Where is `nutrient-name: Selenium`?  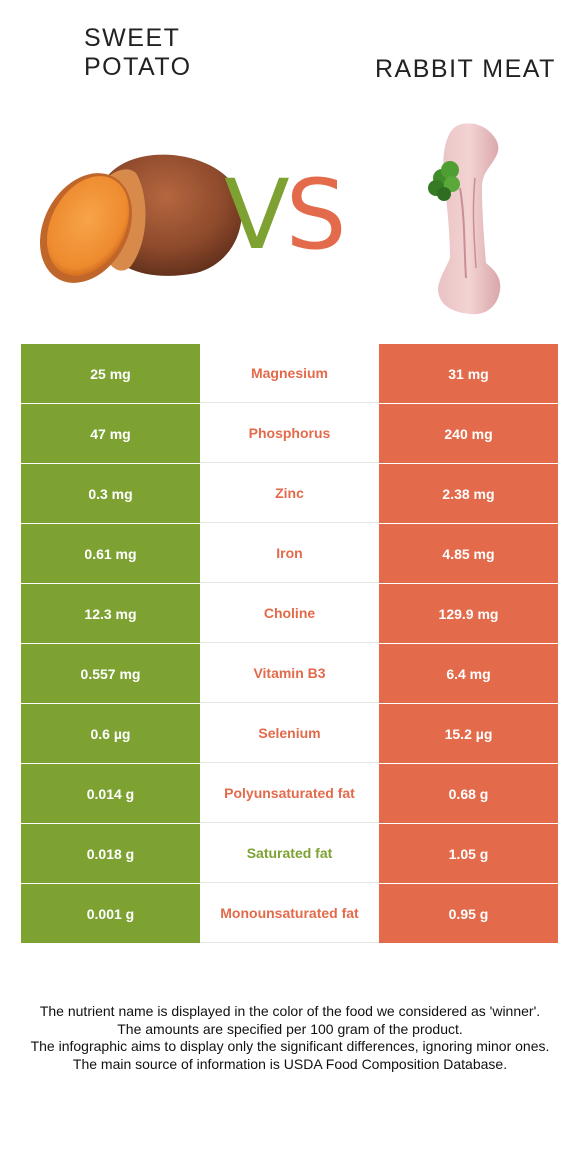 nutrient-name: Selenium is located at coordinates (289, 733).